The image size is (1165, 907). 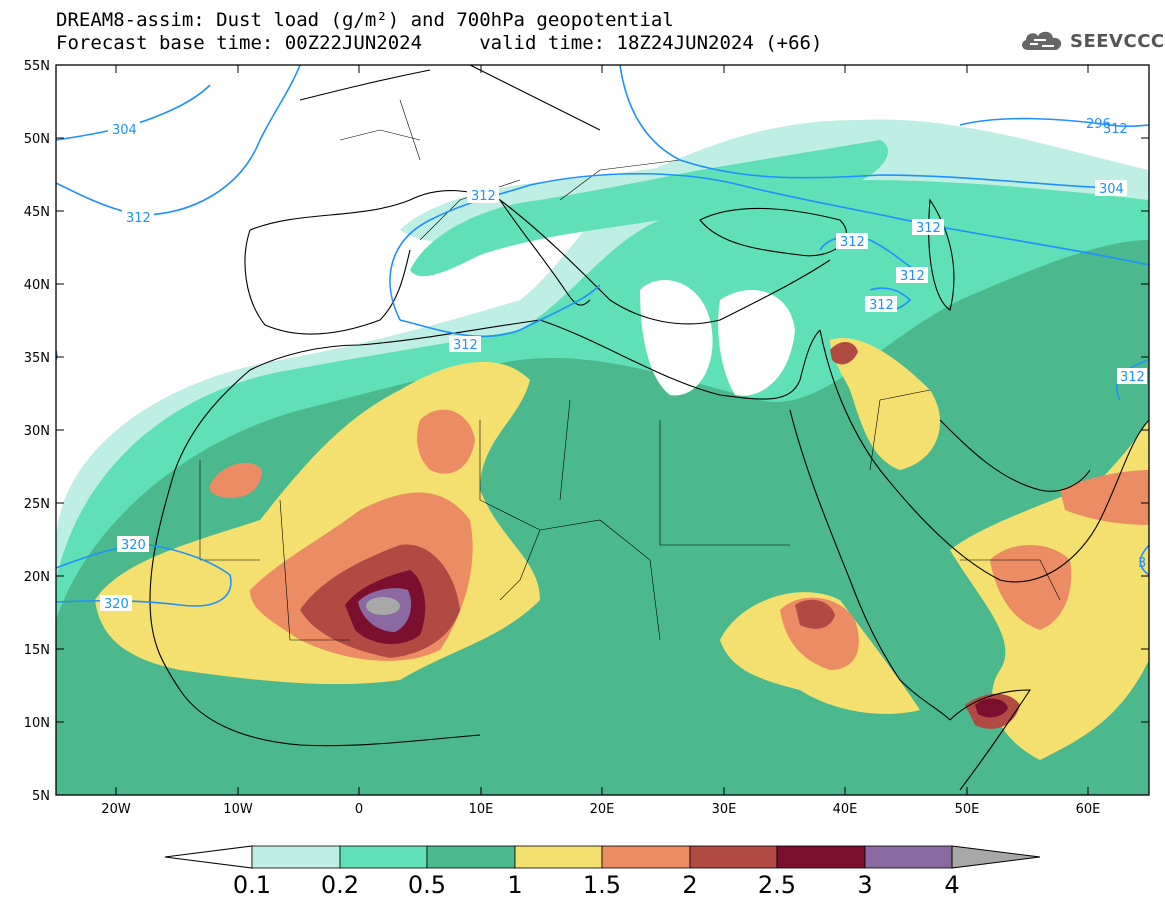 I want to click on contour-312-africa, so click(x=500, y=311).